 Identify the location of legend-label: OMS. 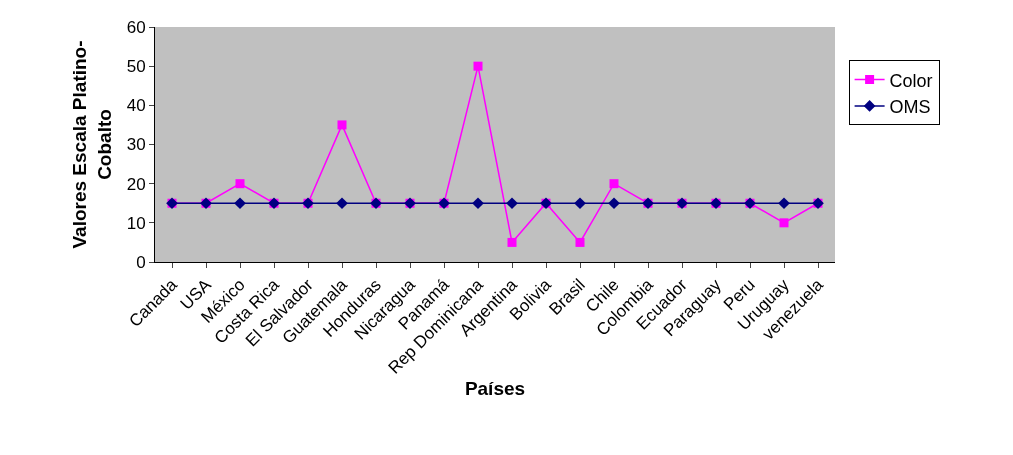
(910, 106).